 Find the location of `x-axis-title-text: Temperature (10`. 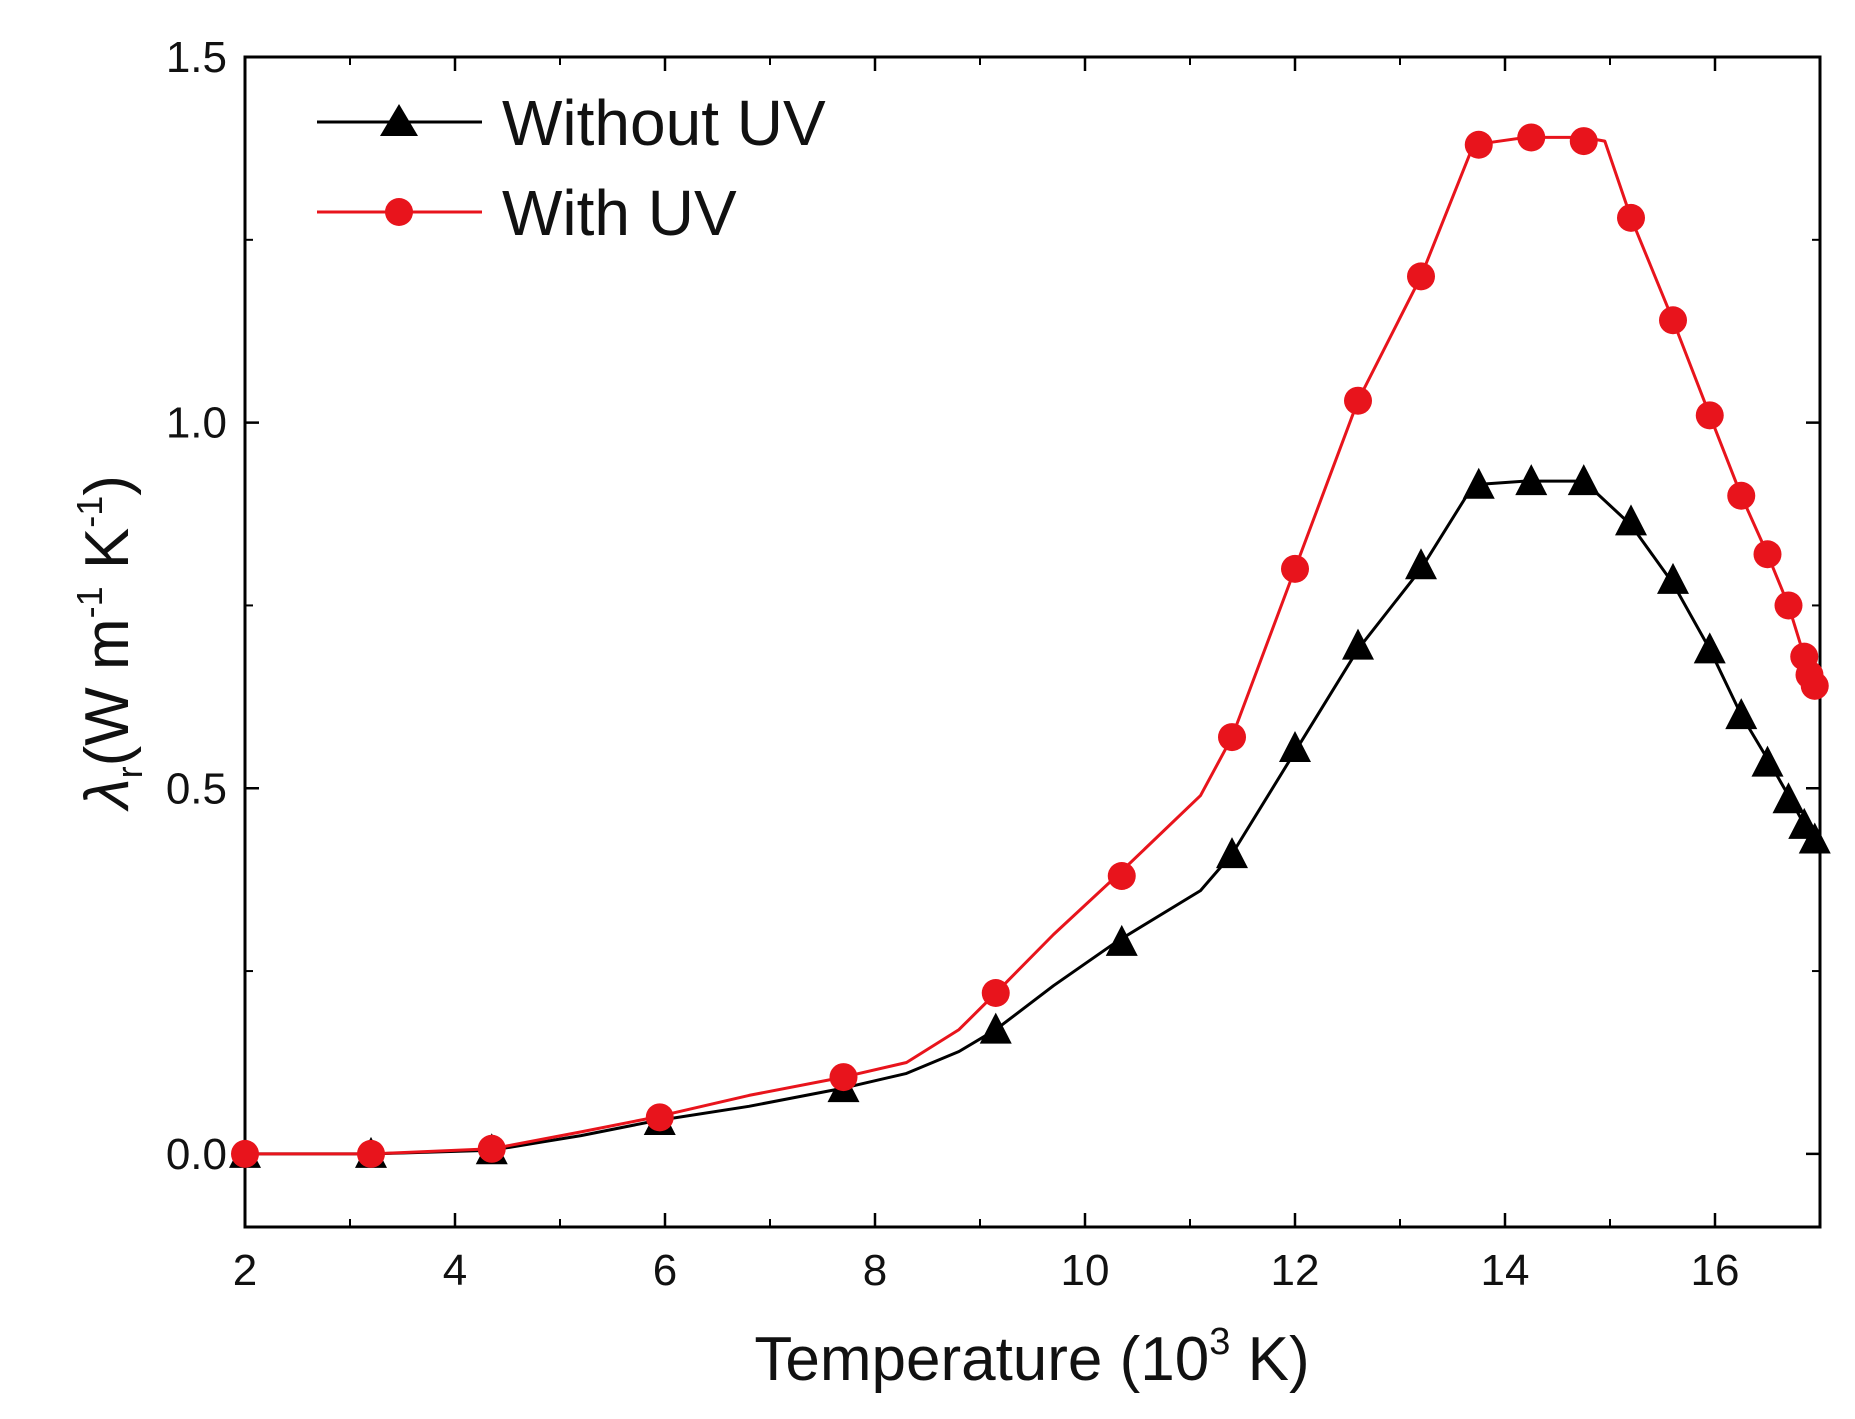

x-axis-title-text: Temperature (10 is located at coordinates (981, 1359).